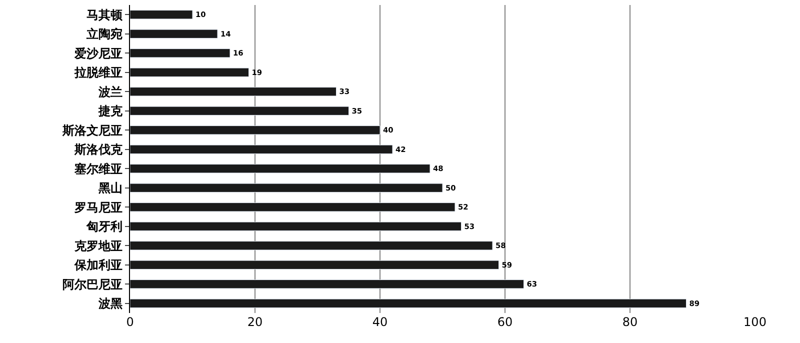 The image size is (800, 343). I want to click on x-tick-label: 0, so click(130, 322).